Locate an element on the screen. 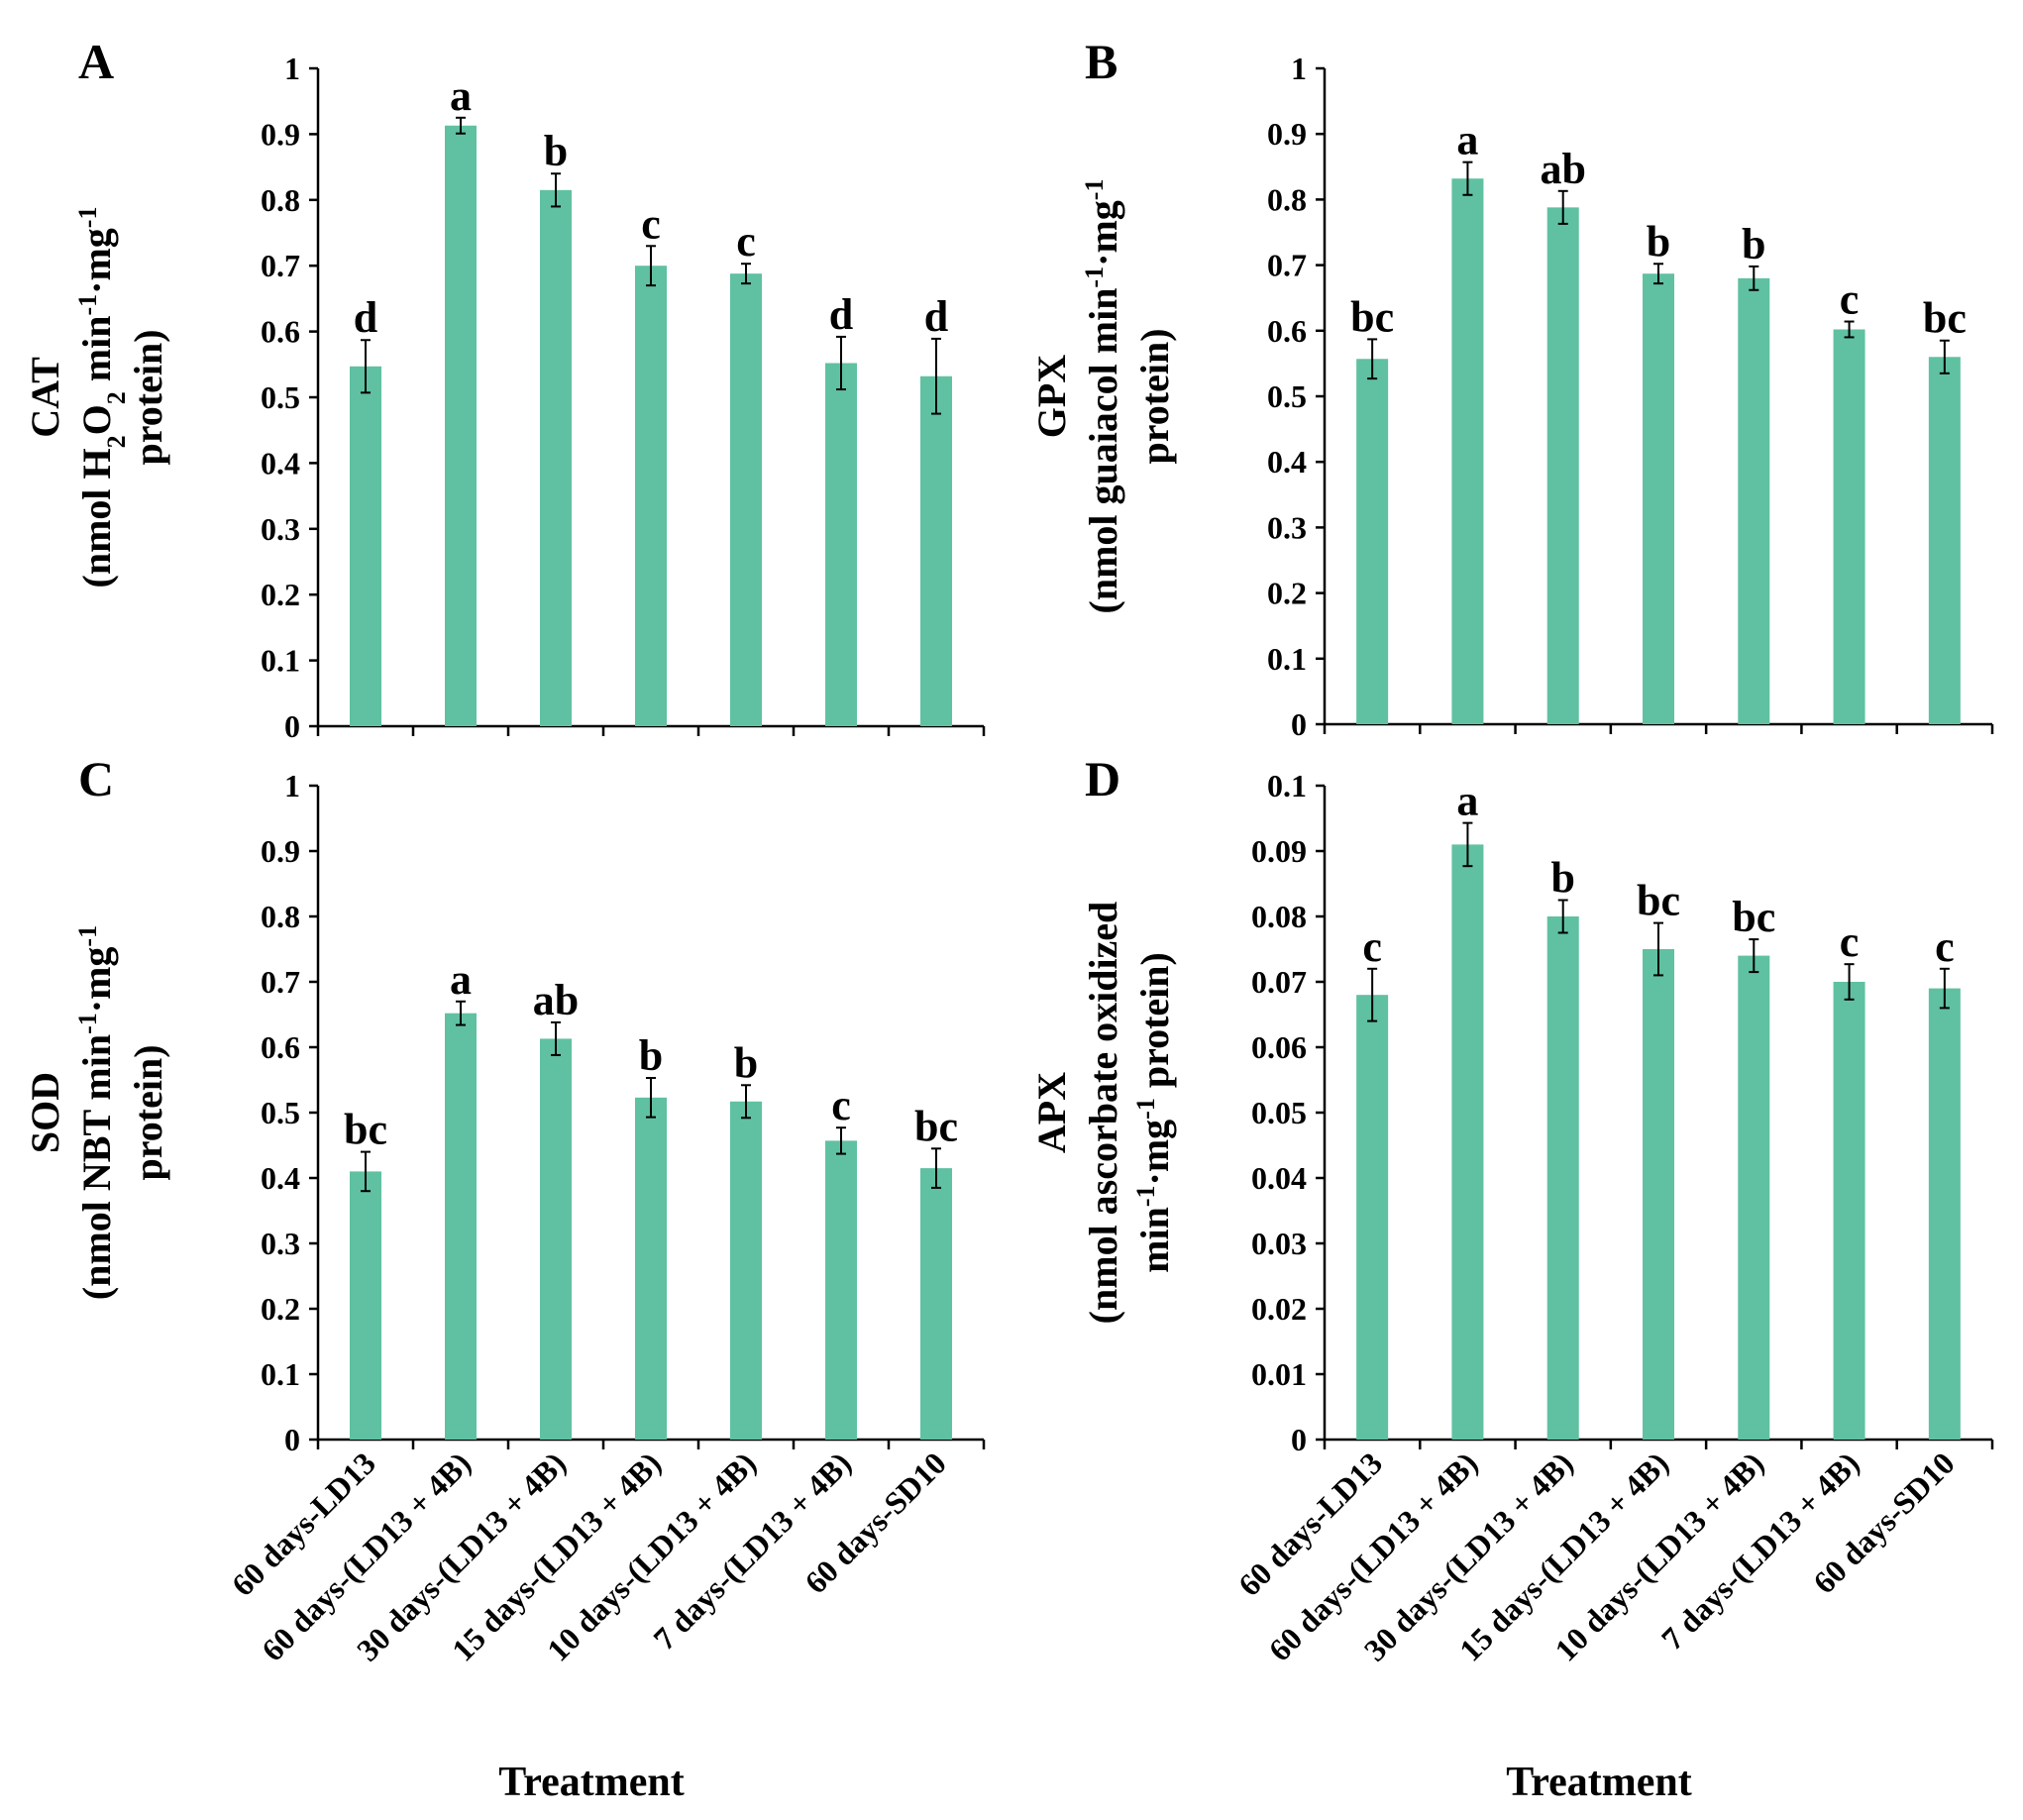 Image resolution: width=2023 pixels, height=1820 pixels. y-tick-label: 0.05 is located at coordinates (1279, 1112).